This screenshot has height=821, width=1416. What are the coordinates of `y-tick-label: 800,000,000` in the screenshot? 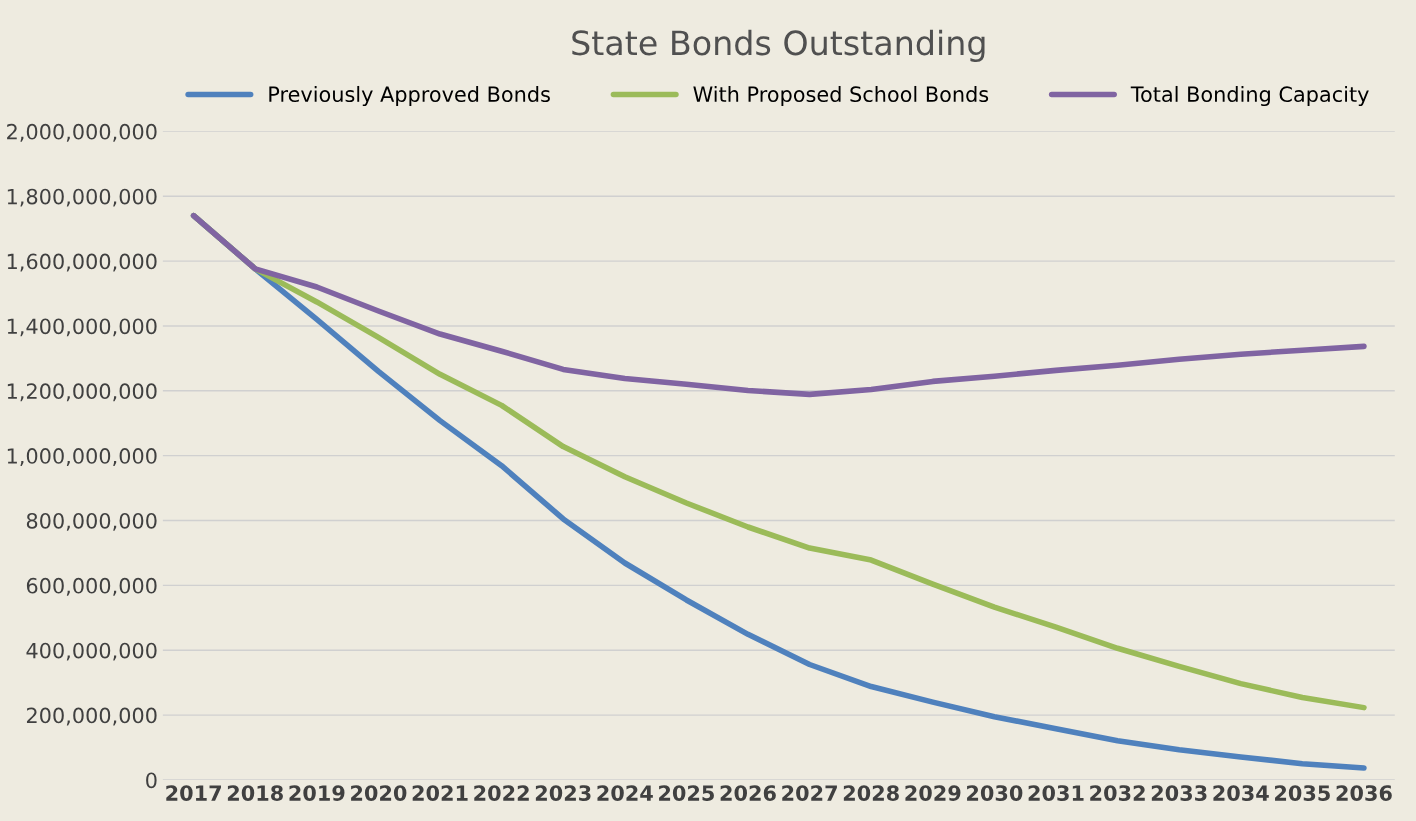 It's located at (91, 521).